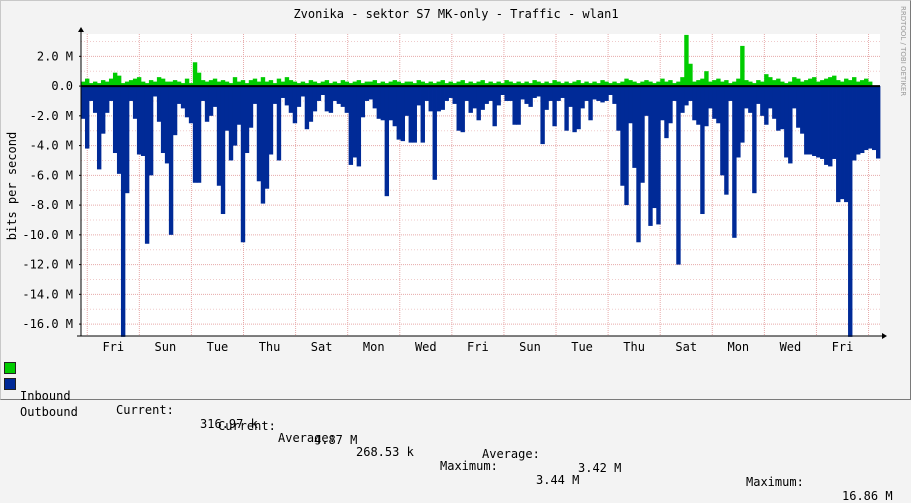 This screenshot has height=503, width=911. Describe the element at coordinates (51, 146) in the screenshot. I see `y-tick-label: -4.0 M` at that location.